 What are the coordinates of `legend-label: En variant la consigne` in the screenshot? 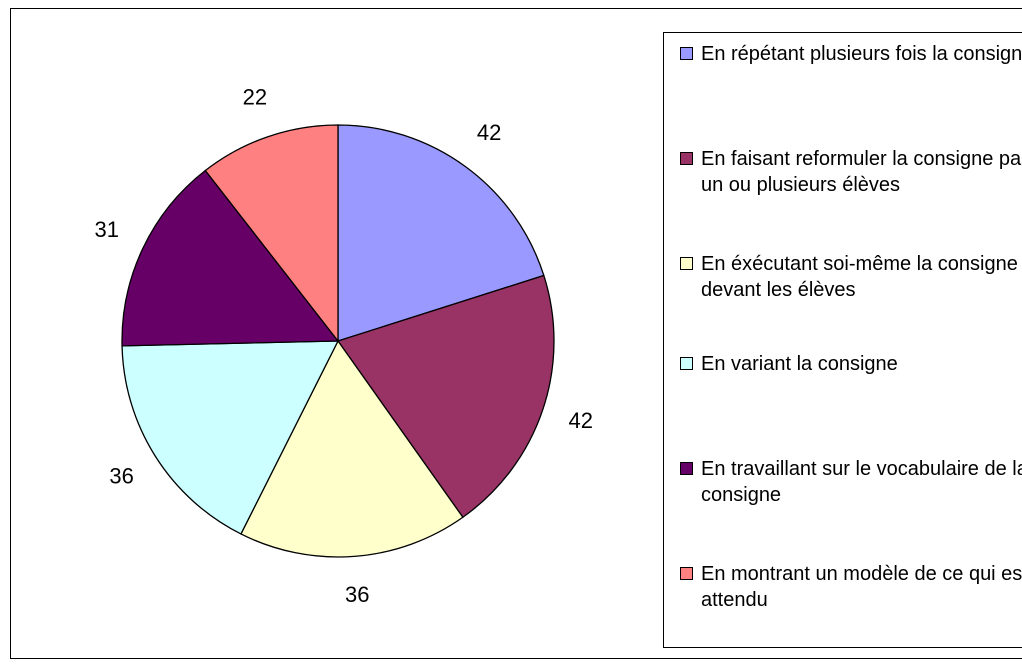 It's located at (799, 364).